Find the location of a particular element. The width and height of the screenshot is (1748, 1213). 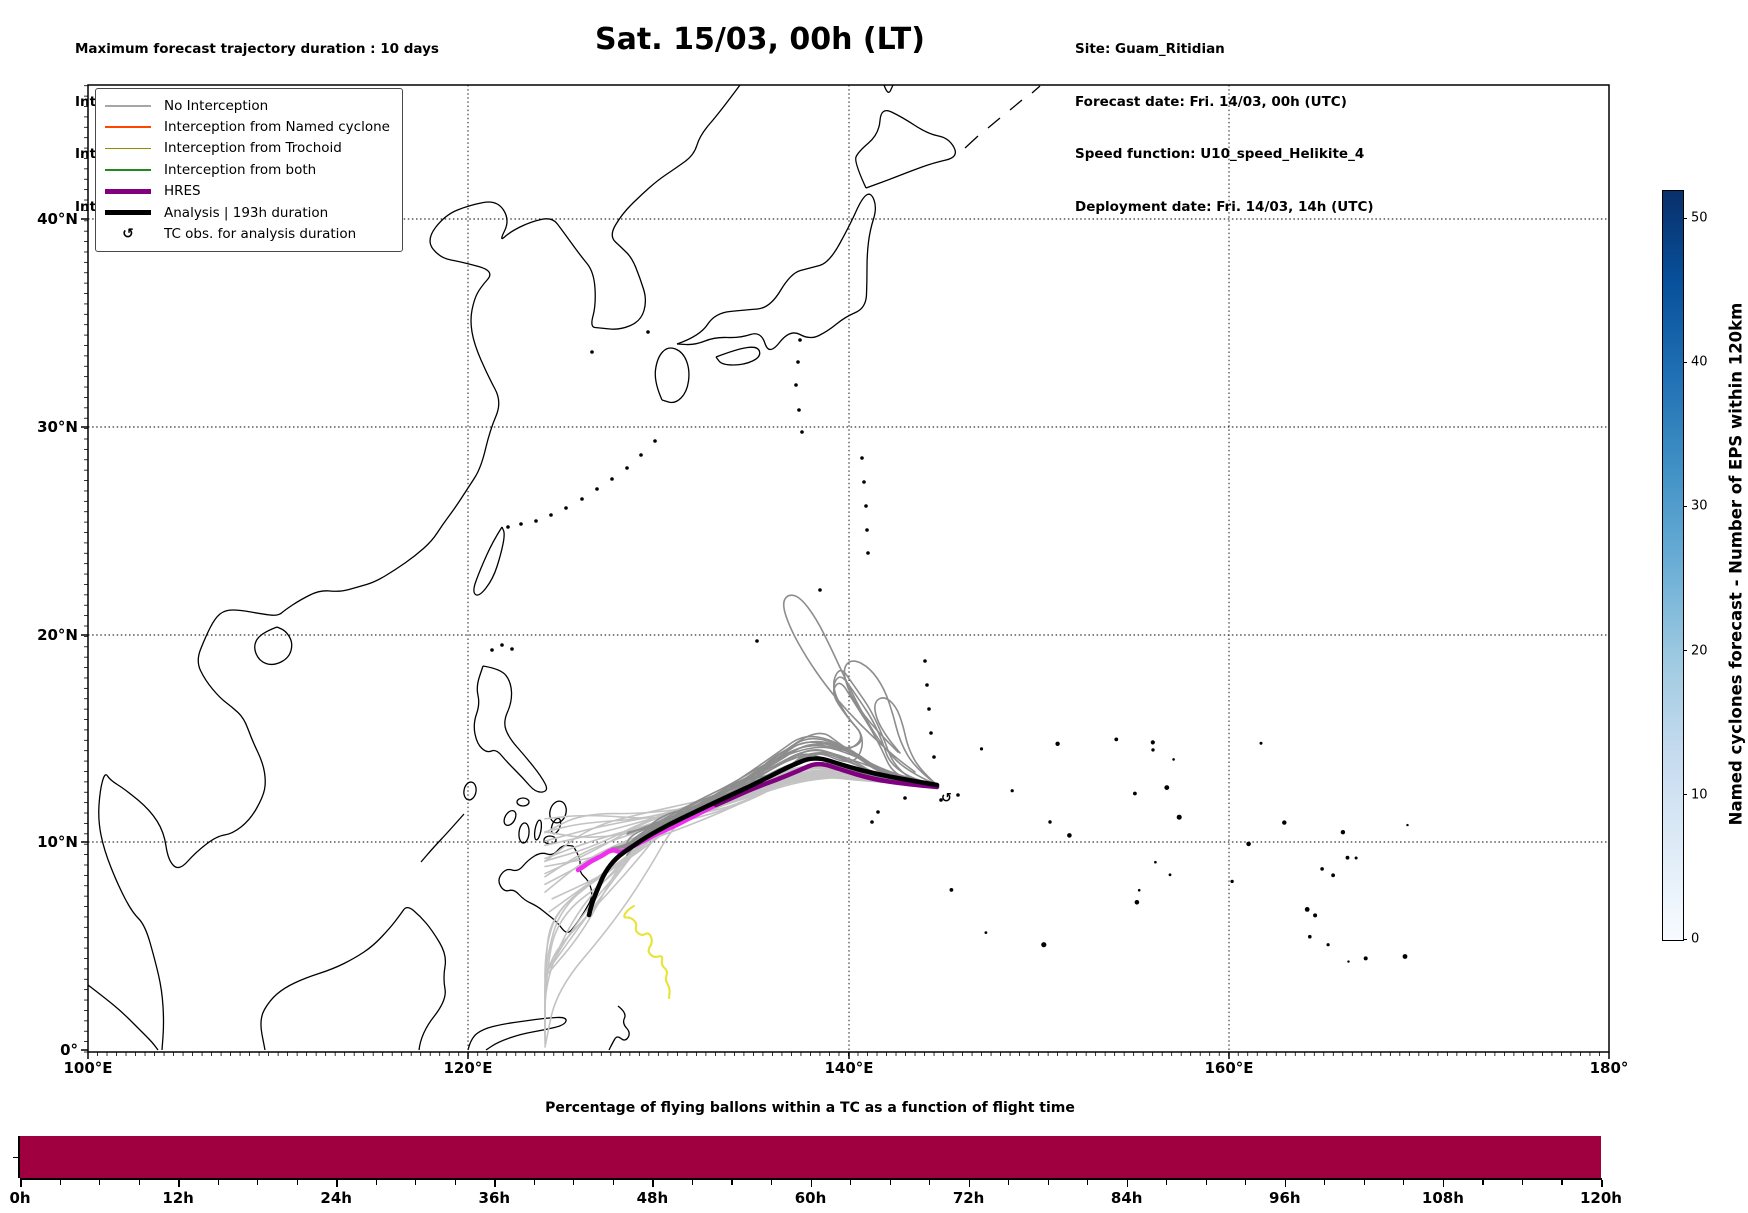

colorbar-tick is located at coordinates (1685, 795).